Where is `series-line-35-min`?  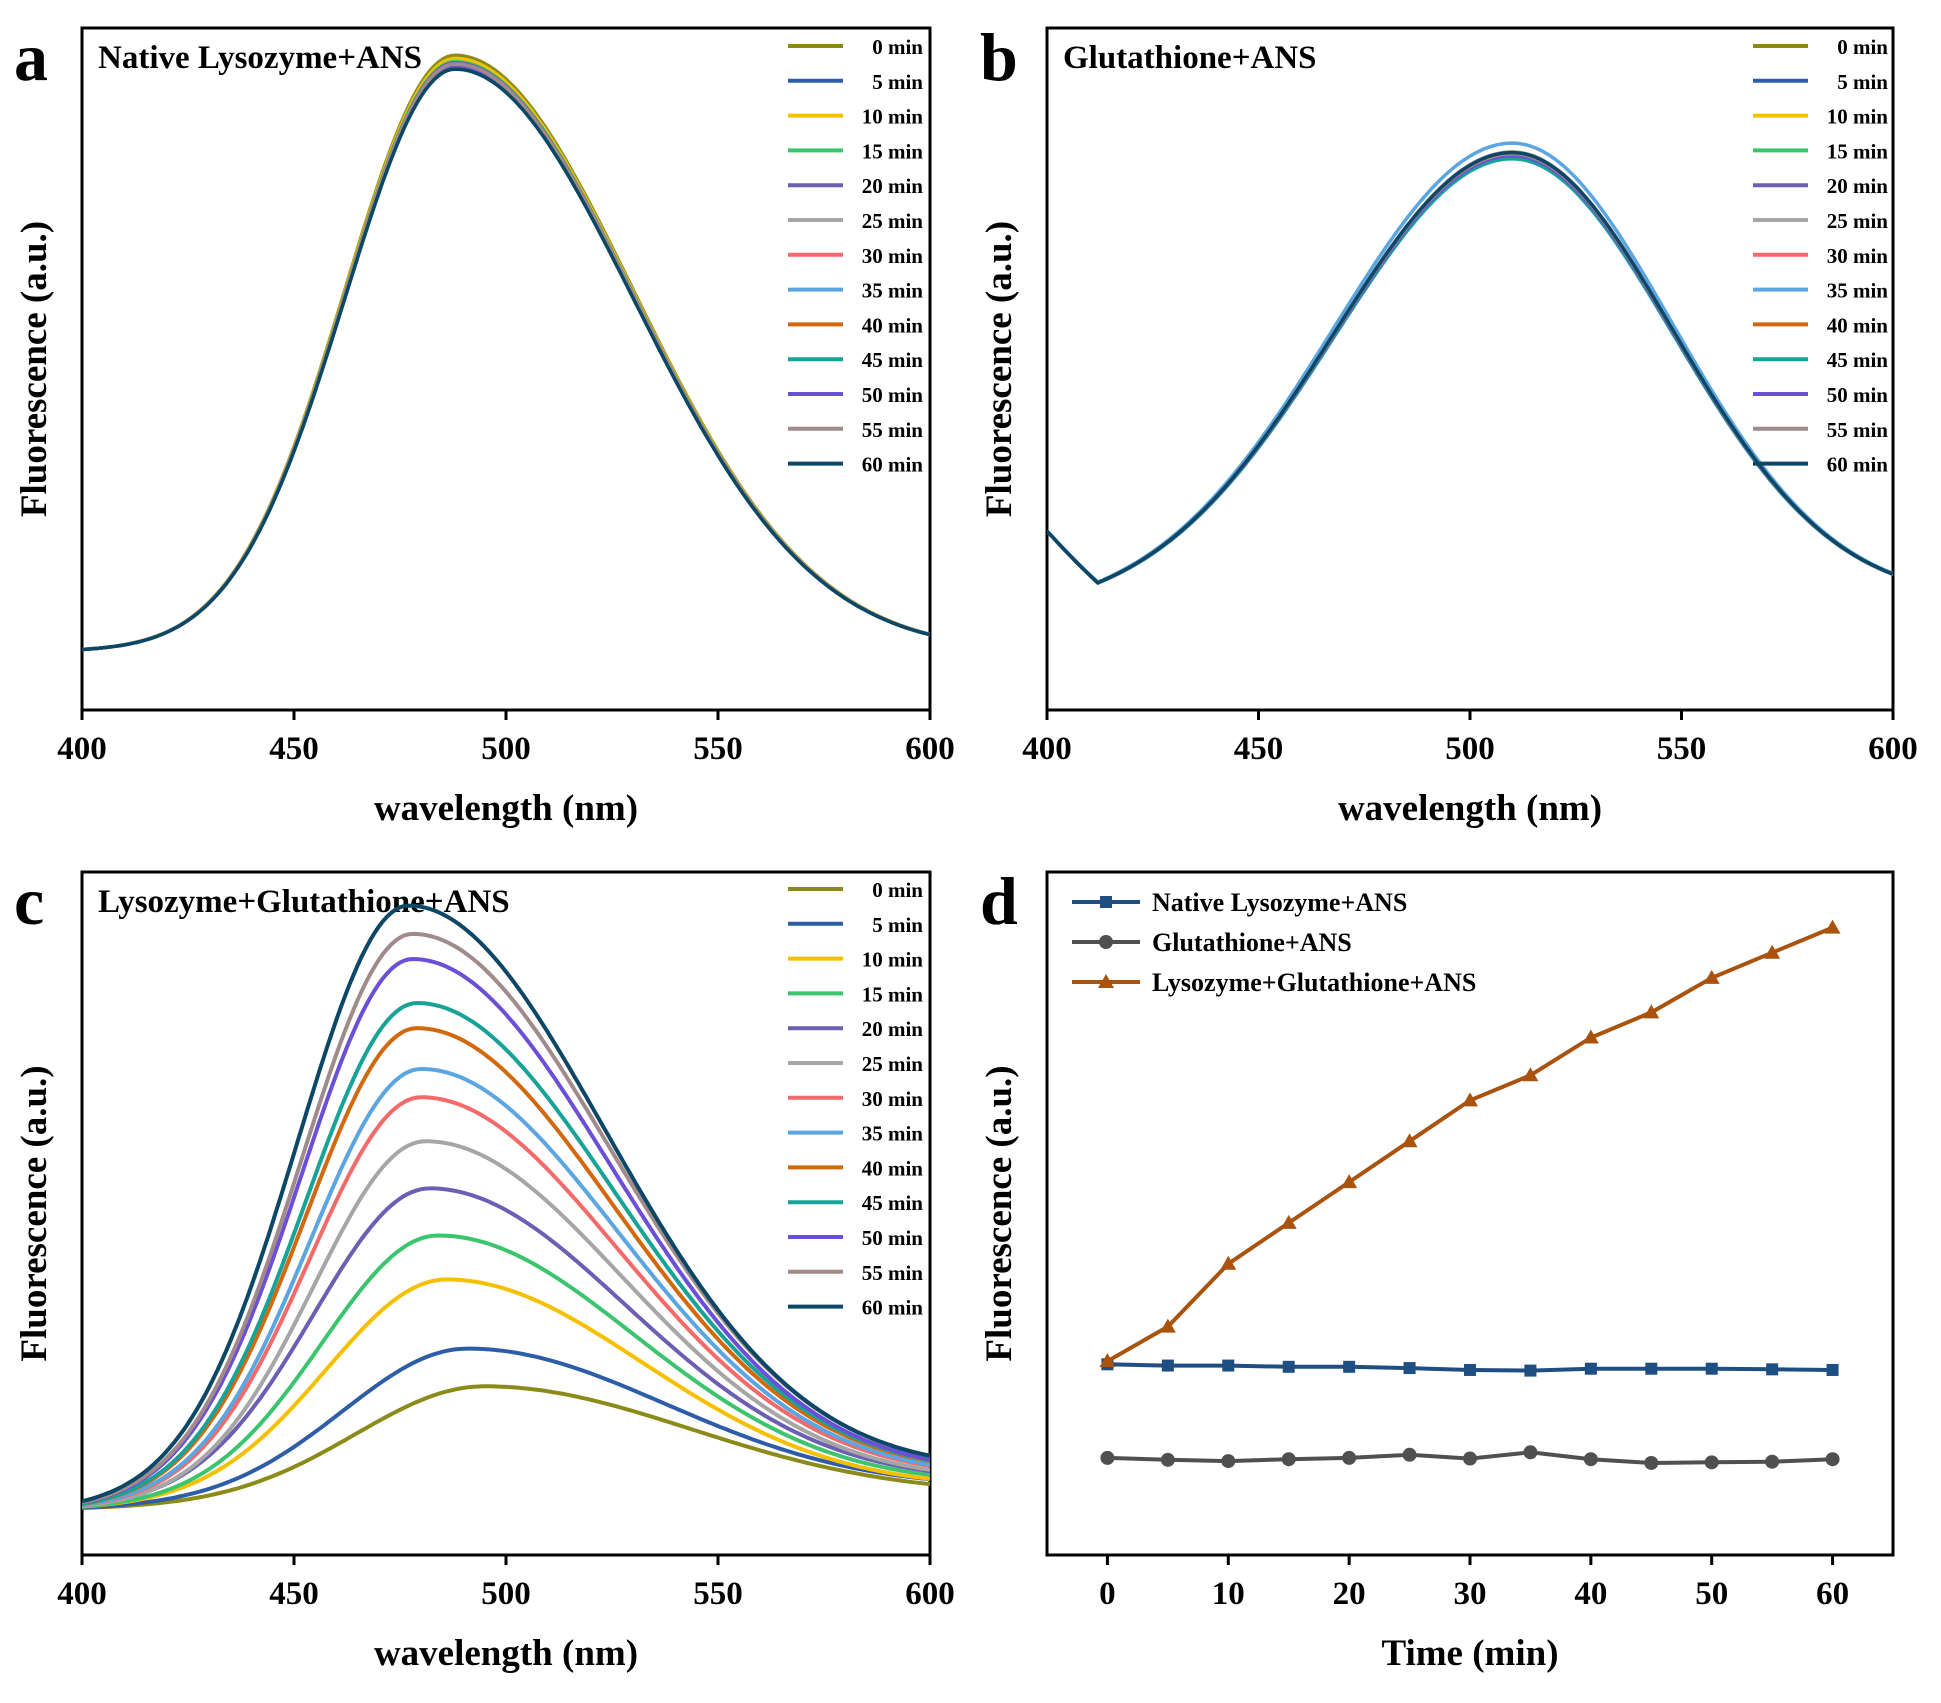 series-line-35-min is located at coordinates (1470, 363).